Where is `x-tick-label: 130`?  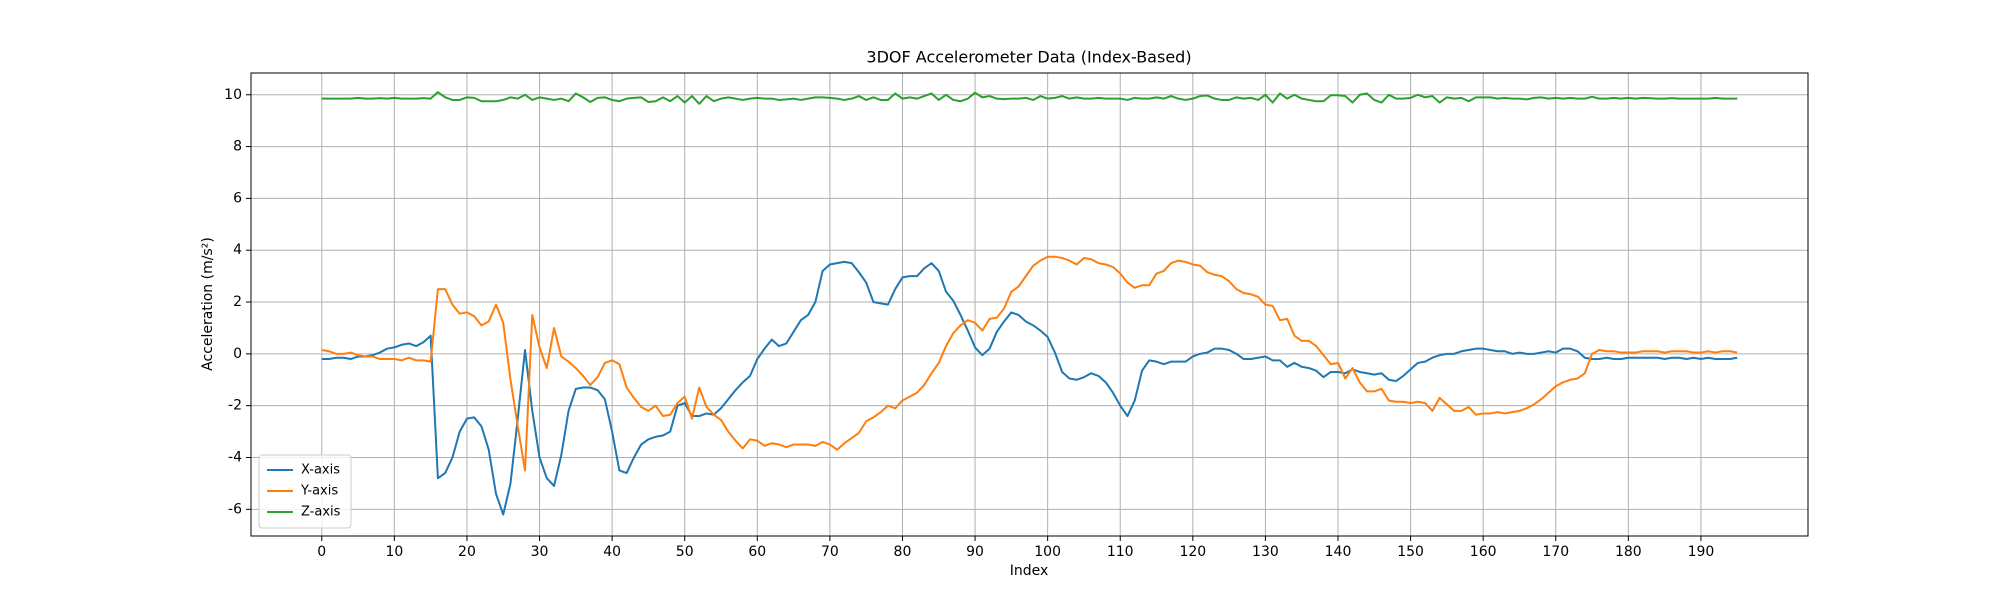
x-tick-label: 130 is located at coordinates (1265, 552).